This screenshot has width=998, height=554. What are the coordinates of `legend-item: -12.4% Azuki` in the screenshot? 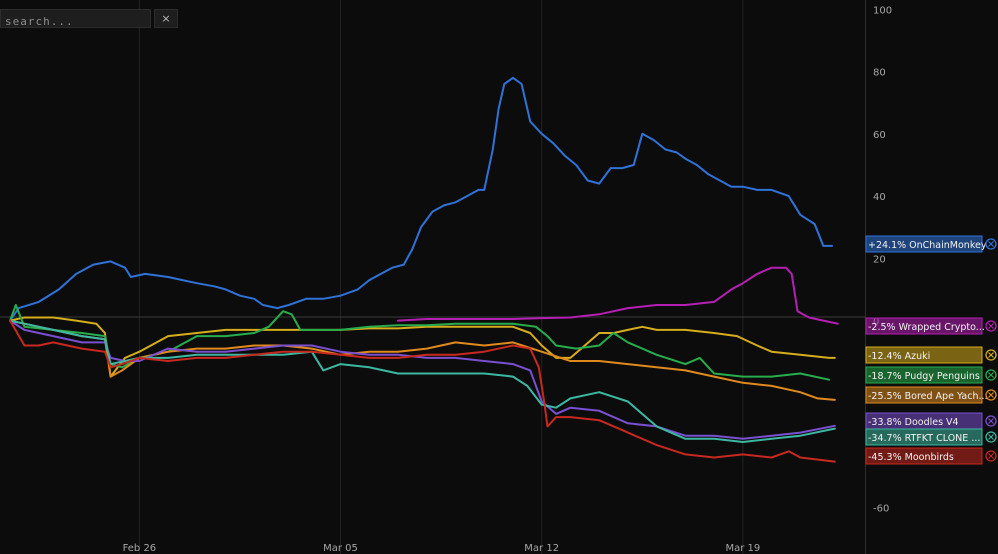 It's located at (931, 355).